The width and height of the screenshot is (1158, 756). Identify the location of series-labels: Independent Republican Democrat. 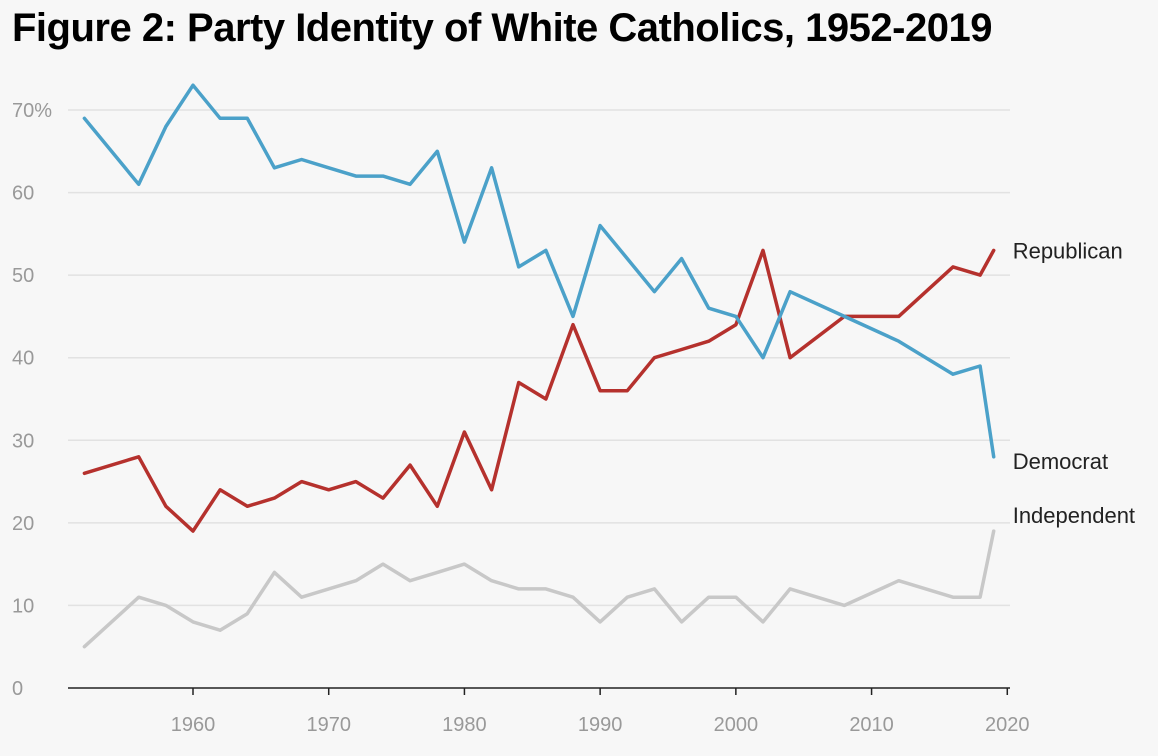
(1074, 383).